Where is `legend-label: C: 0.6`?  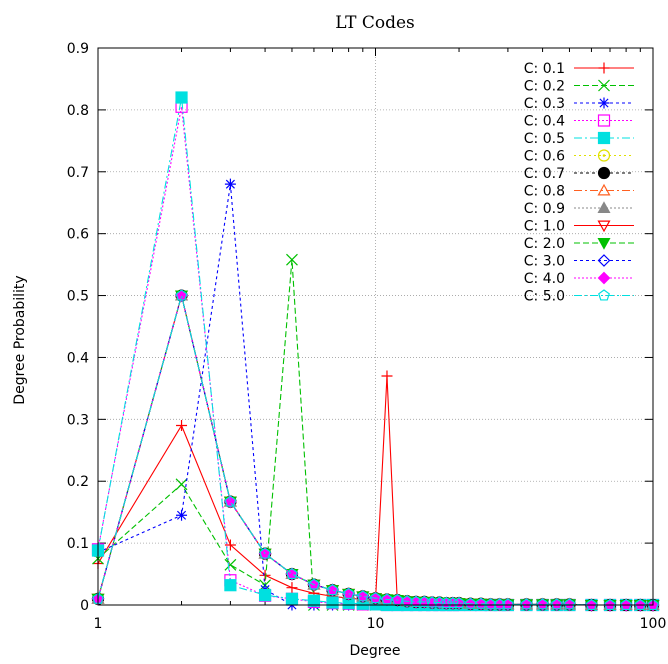
legend-label: C: 0.6 is located at coordinates (544, 157).